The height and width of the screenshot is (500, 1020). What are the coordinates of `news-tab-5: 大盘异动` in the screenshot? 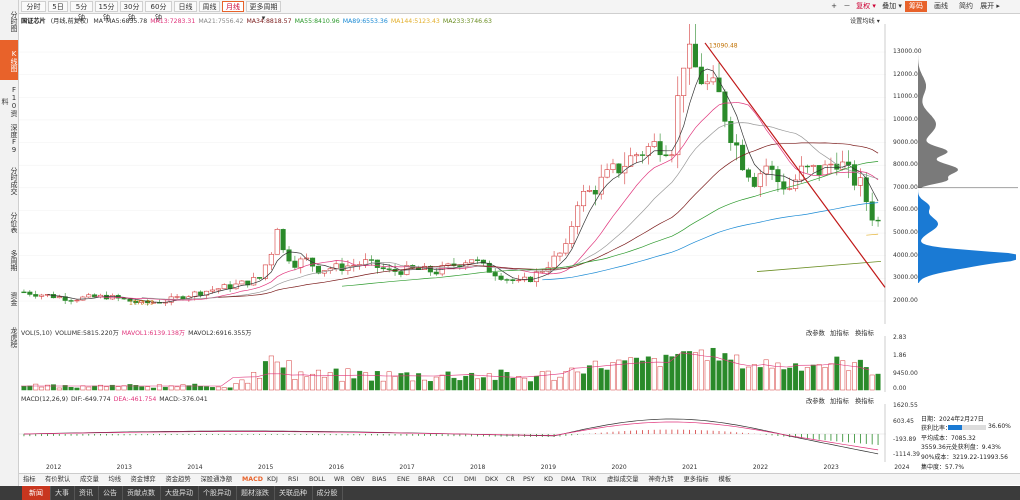 It's located at (179, 493).